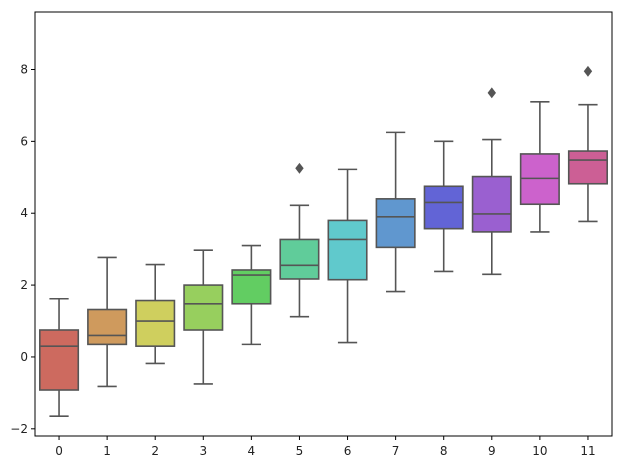  I want to click on x-tick-label: 6, so click(348, 451).